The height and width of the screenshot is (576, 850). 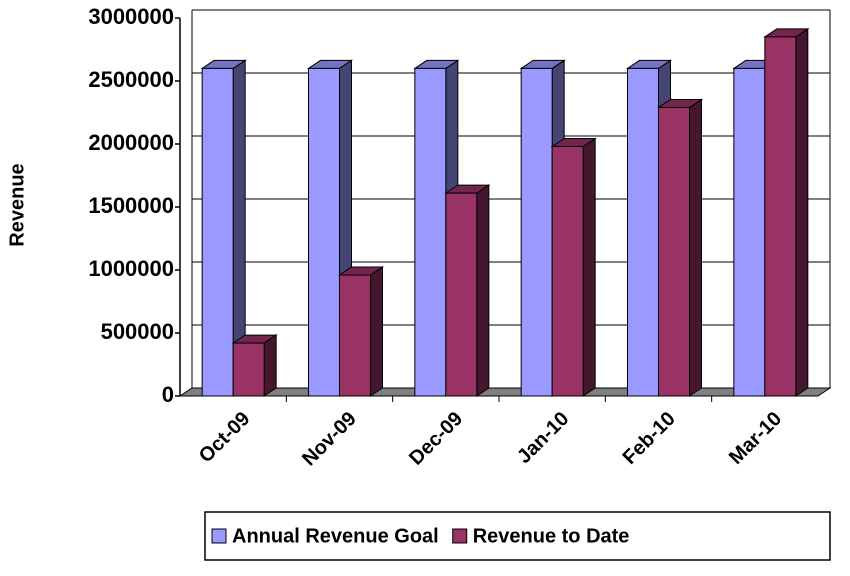 What do you see at coordinates (131, 79) in the screenshot?
I see `y-tick-label: 2500000` at bounding box center [131, 79].